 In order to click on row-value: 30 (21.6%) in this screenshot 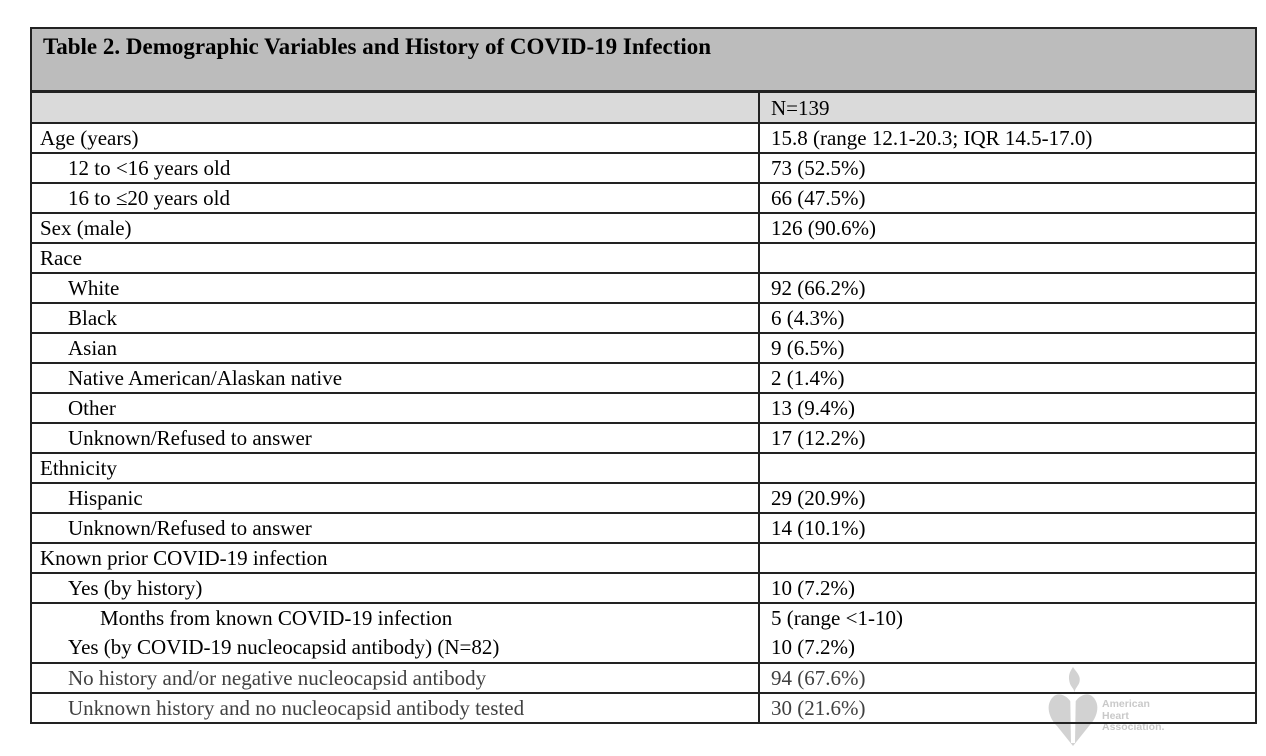, I will do `click(1007, 708)`.